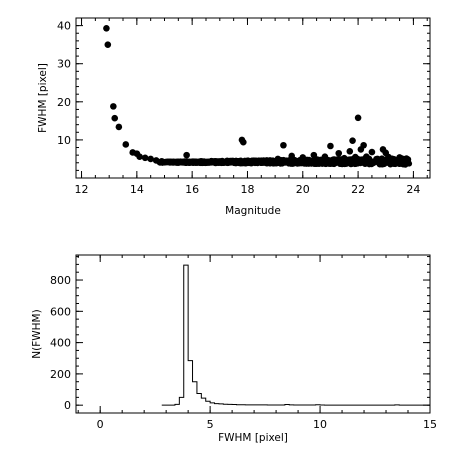 This screenshot has width=453, height=453. Describe the element at coordinates (37, 333) in the screenshot. I see `histogram-y-axis-label: N(FWHM)` at that location.